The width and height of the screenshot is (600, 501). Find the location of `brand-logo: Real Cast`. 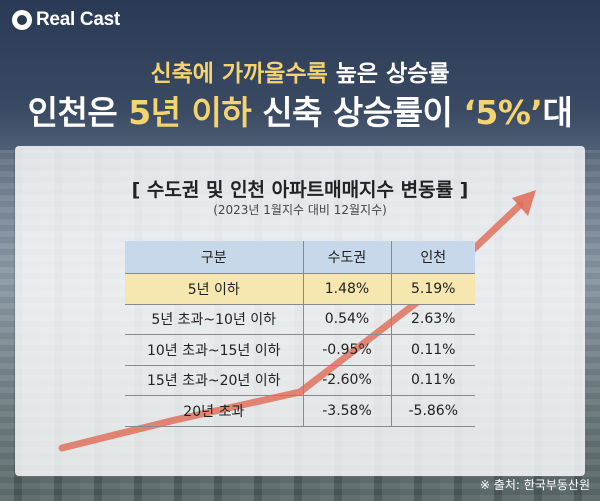

brand-logo: Real Cast is located at coordinates (66, 20).